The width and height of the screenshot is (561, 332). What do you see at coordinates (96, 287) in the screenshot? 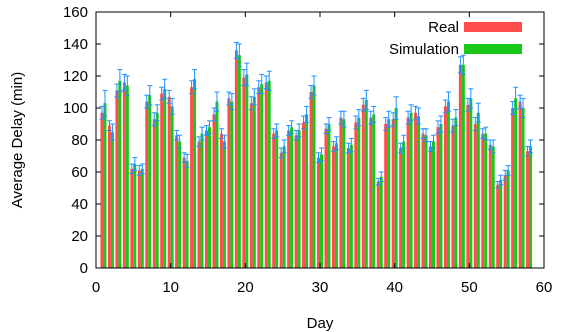
I see `x-tick-label-0: 0` at bounding box center [96, 287].